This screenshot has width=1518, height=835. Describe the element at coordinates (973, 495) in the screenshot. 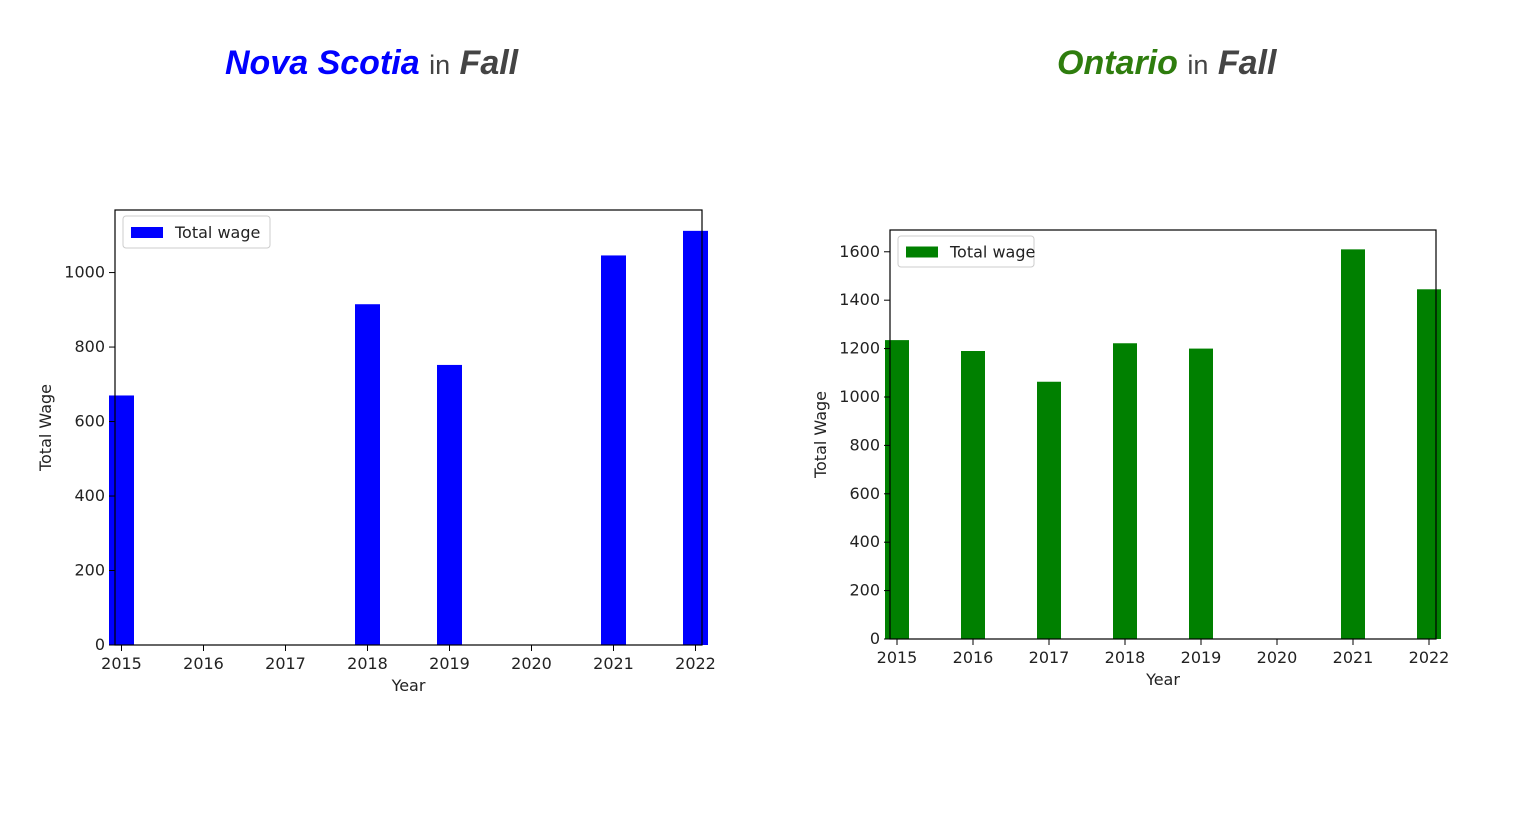

I see `bar-2016` at that location.